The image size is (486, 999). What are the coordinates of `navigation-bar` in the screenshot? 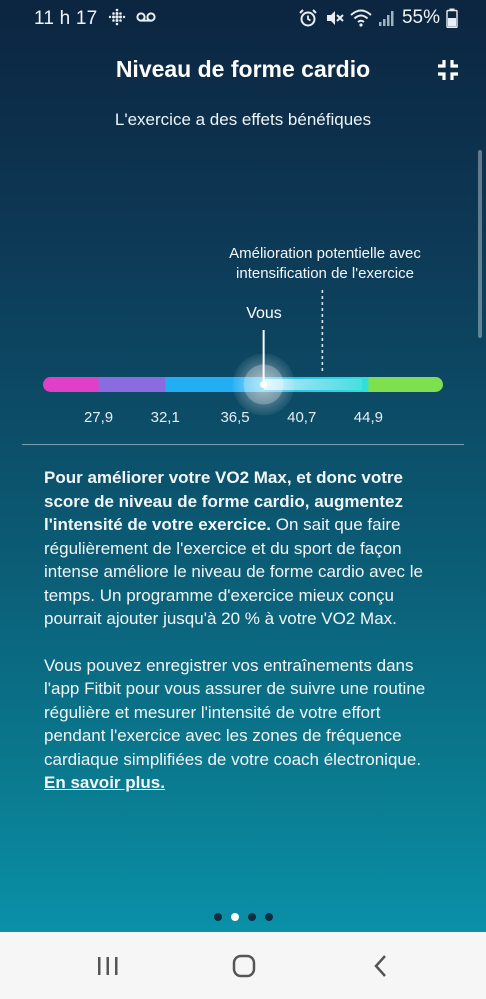 It's located at (243, 965).